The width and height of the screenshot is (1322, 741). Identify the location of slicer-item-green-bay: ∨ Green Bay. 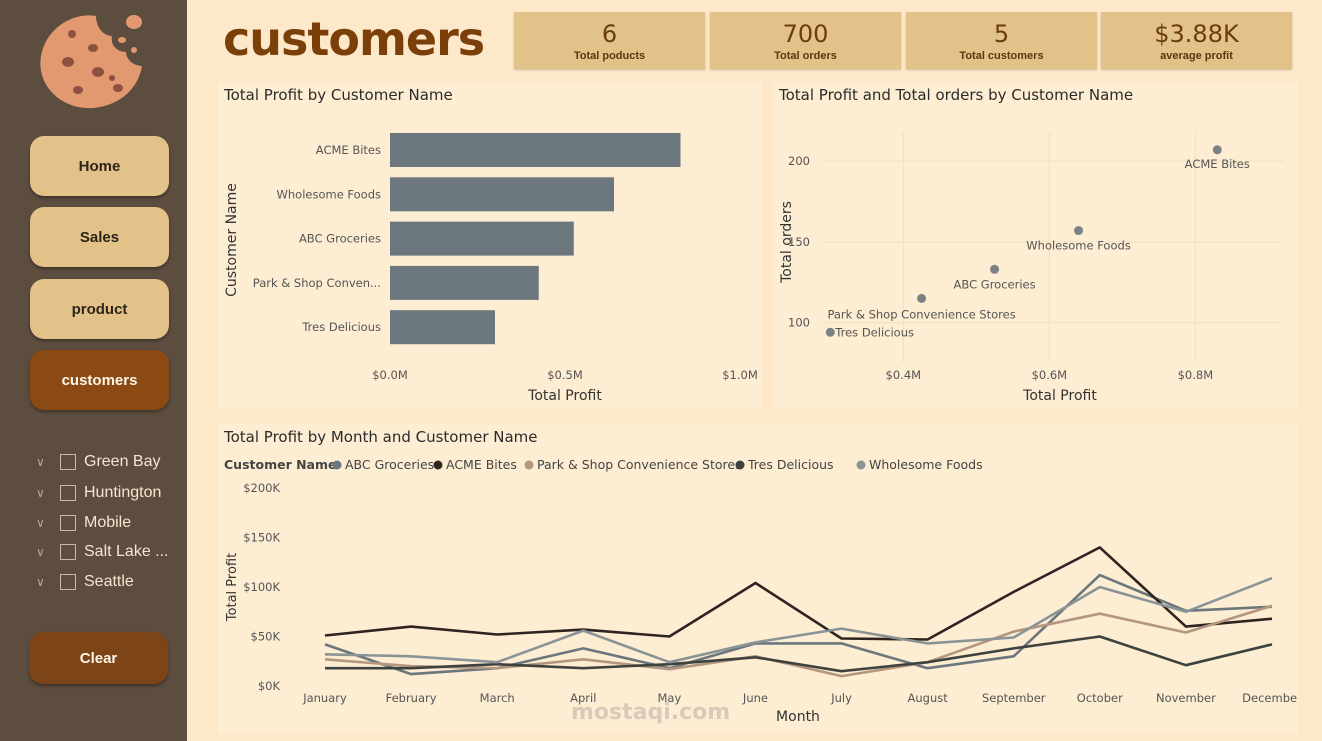
(98, 462).